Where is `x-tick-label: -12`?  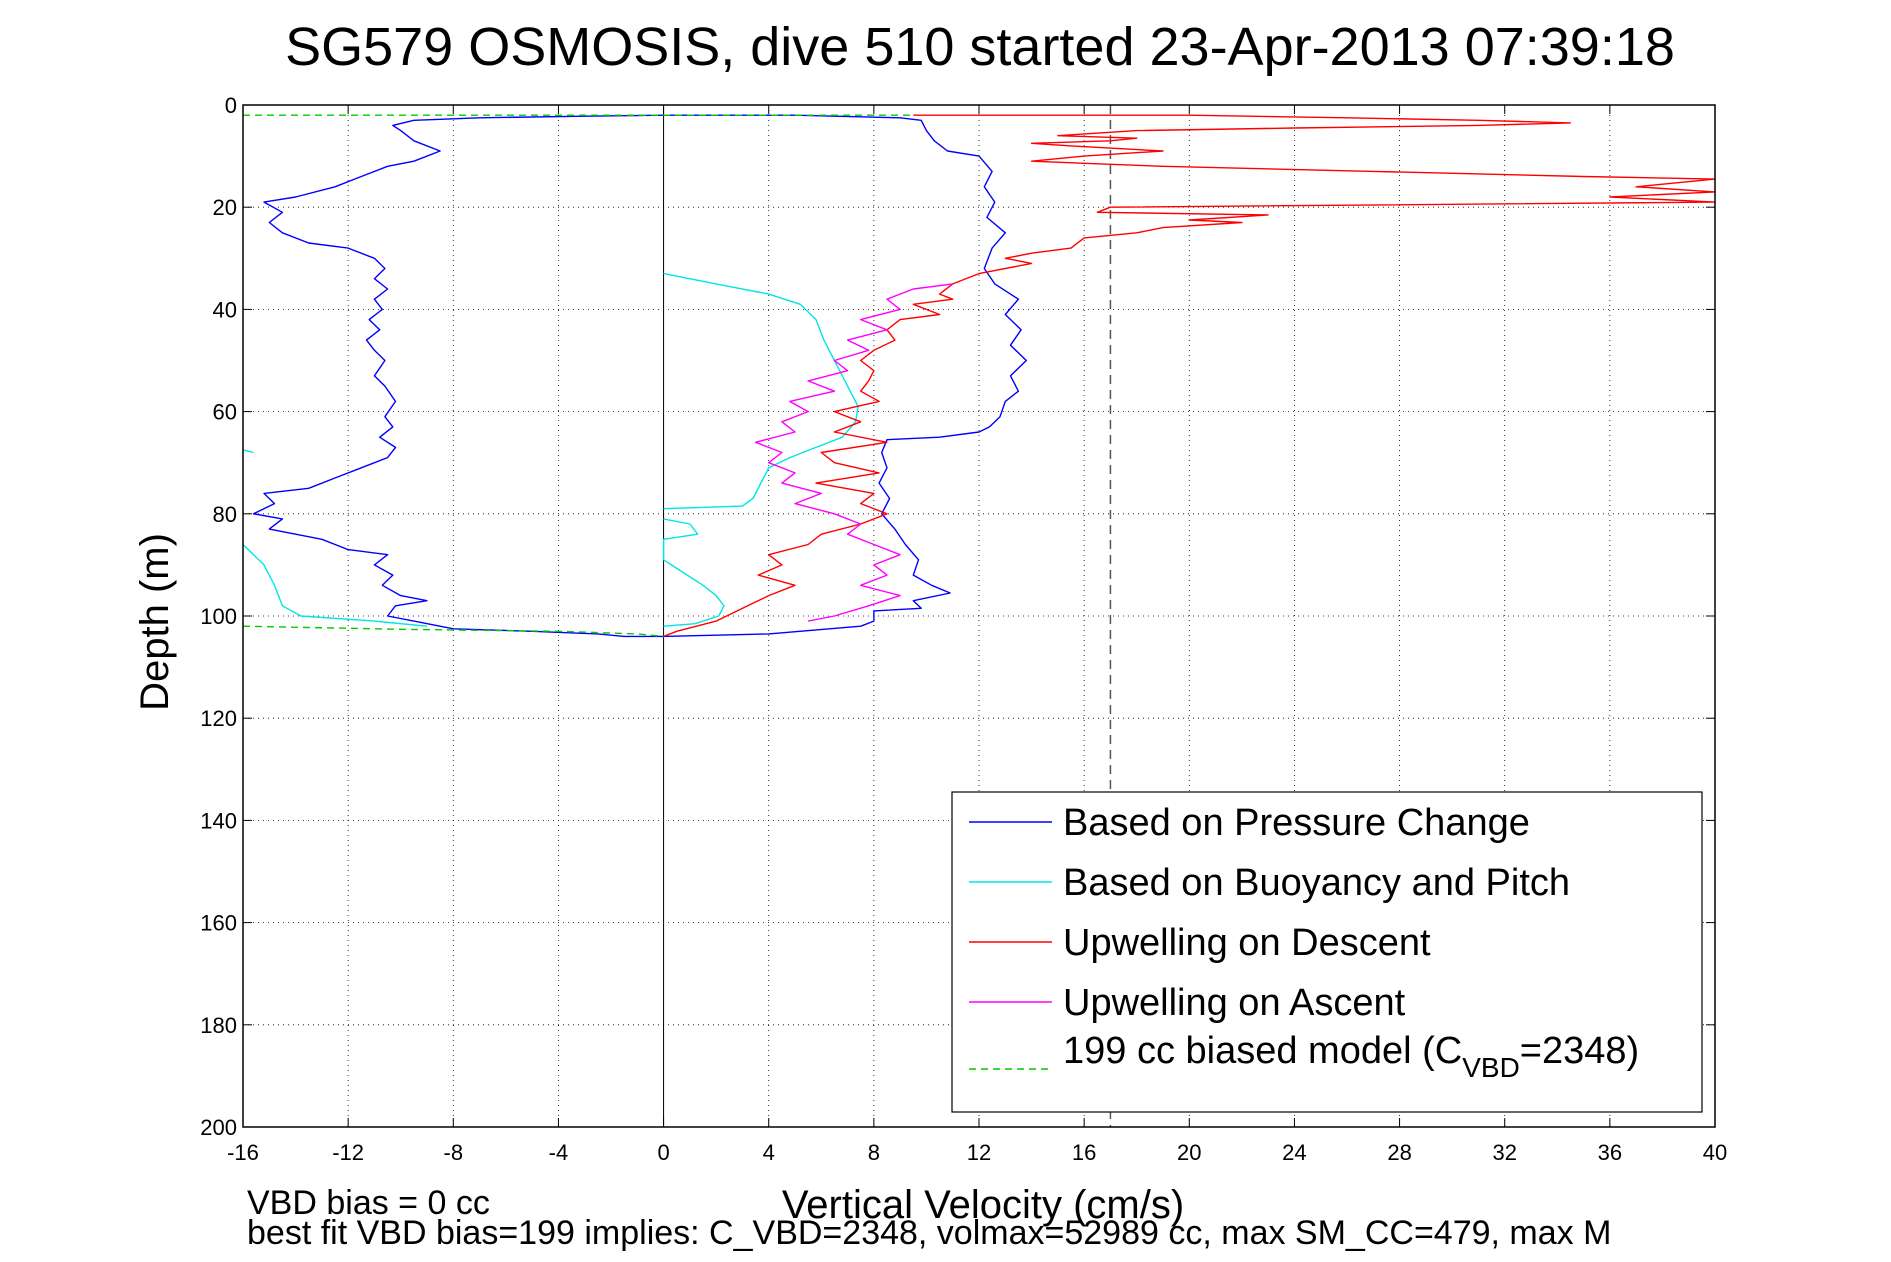 x-tick-label: -12 is located at coordinates (348, 1152).